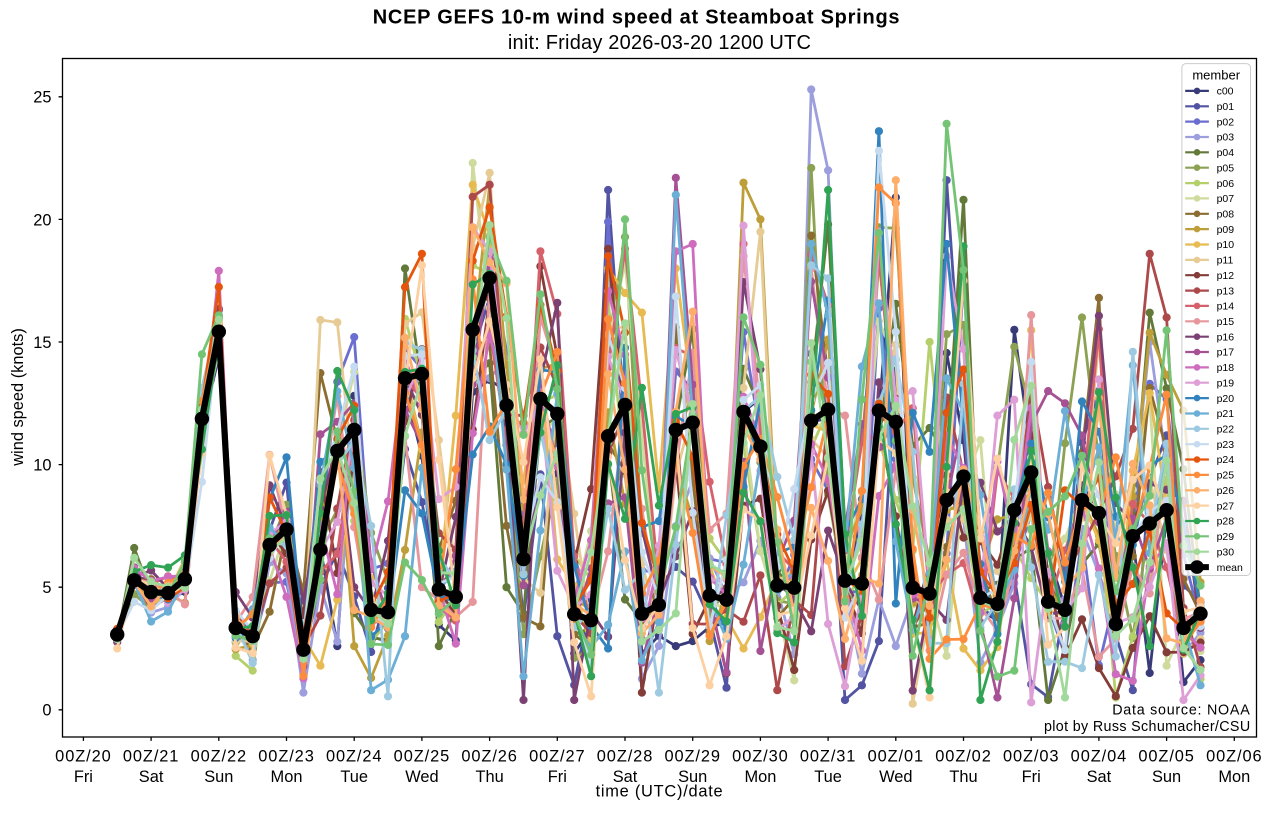  I want to click on svg-text: 00Z/29, so click(692, 757).